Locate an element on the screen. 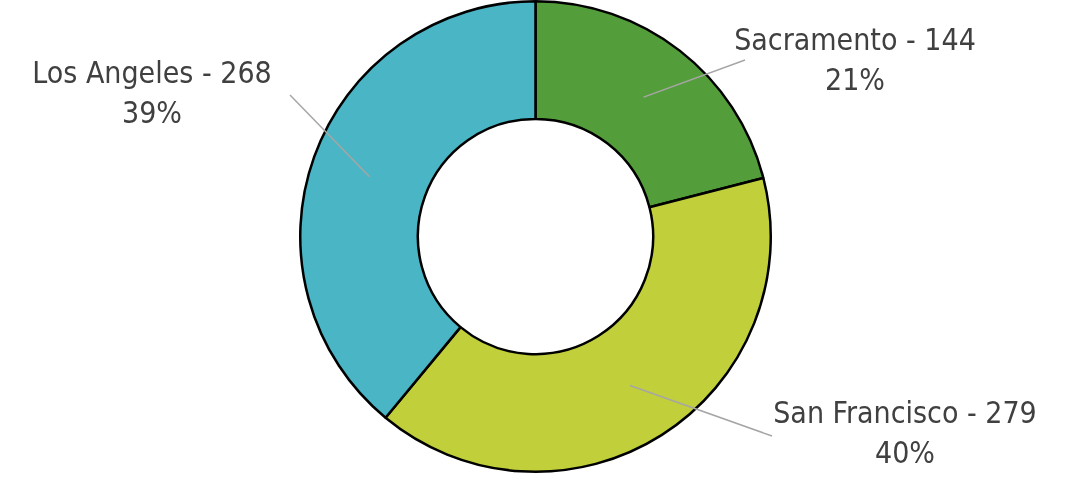 This screenshot has height=483, width=1071. slice-label: Los Angeles - 268 is located at coordinates (152, 72).